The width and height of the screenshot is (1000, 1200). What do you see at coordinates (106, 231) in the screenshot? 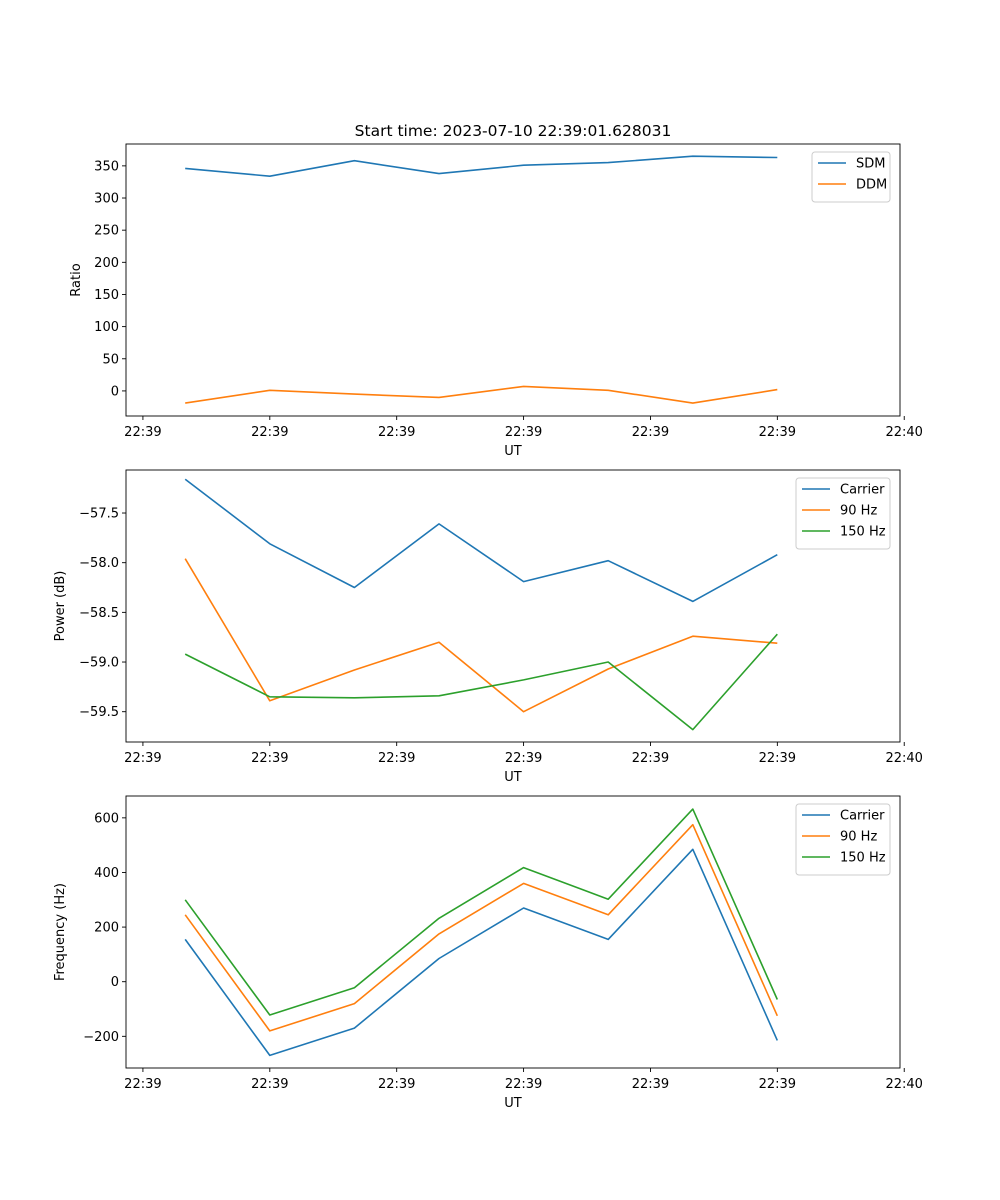
I see `y-tick-label: 250` at bounding box center [106, 231].